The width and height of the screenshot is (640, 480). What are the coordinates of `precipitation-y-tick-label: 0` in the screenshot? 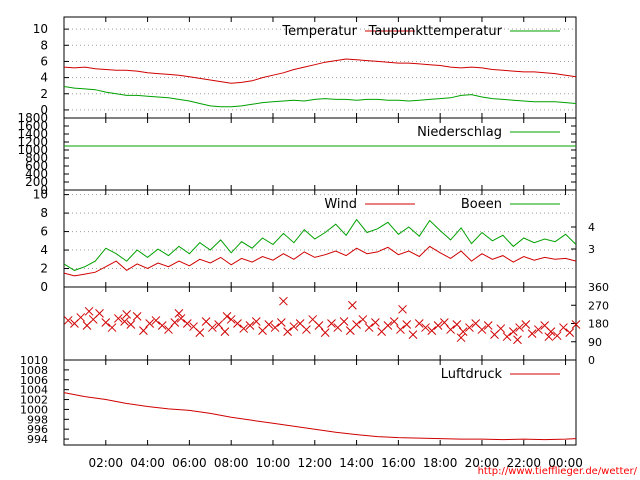 It's located at (44, 190).